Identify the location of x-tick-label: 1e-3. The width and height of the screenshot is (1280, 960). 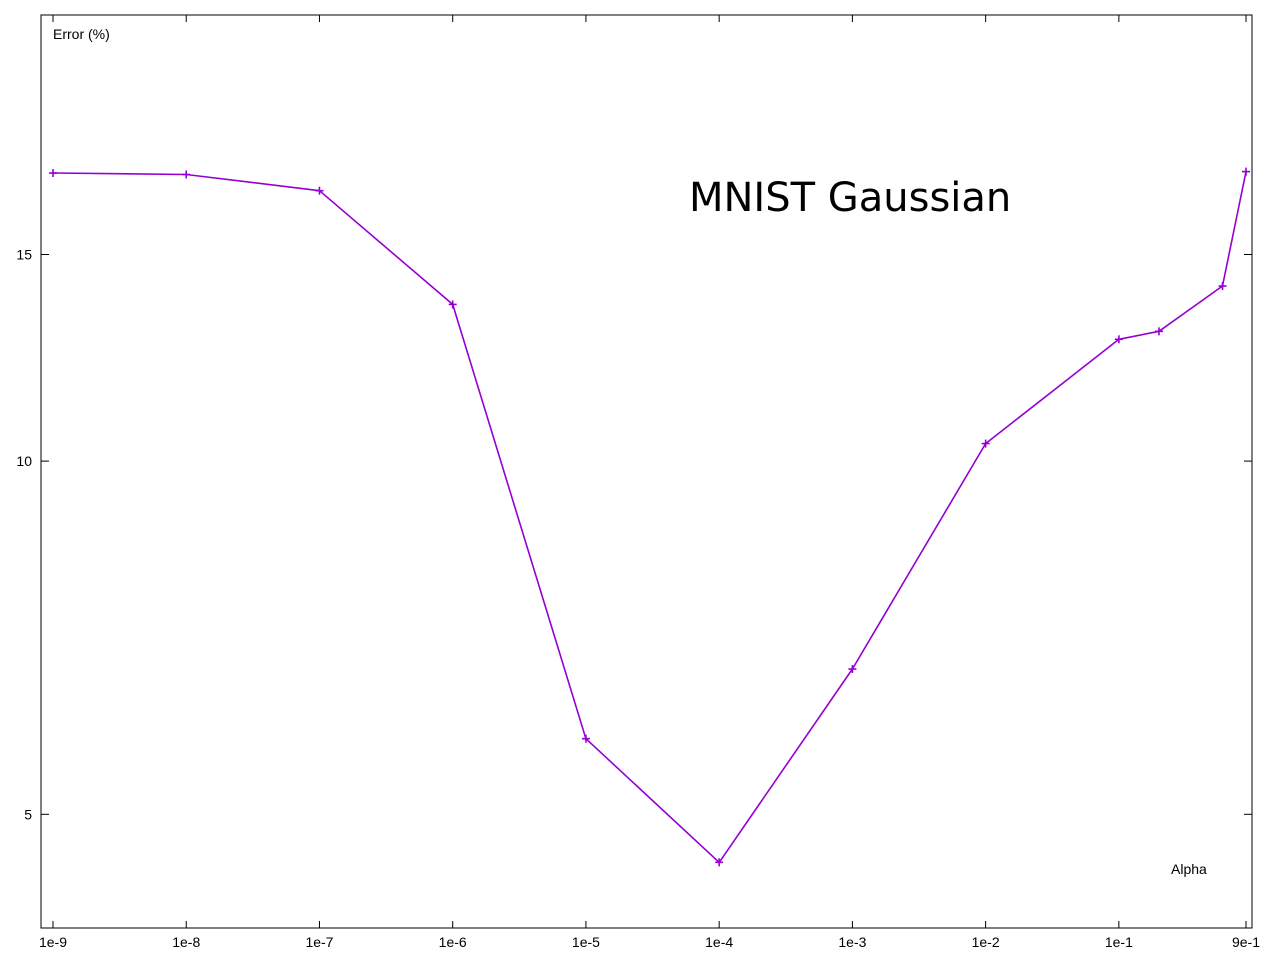
(852, 942).